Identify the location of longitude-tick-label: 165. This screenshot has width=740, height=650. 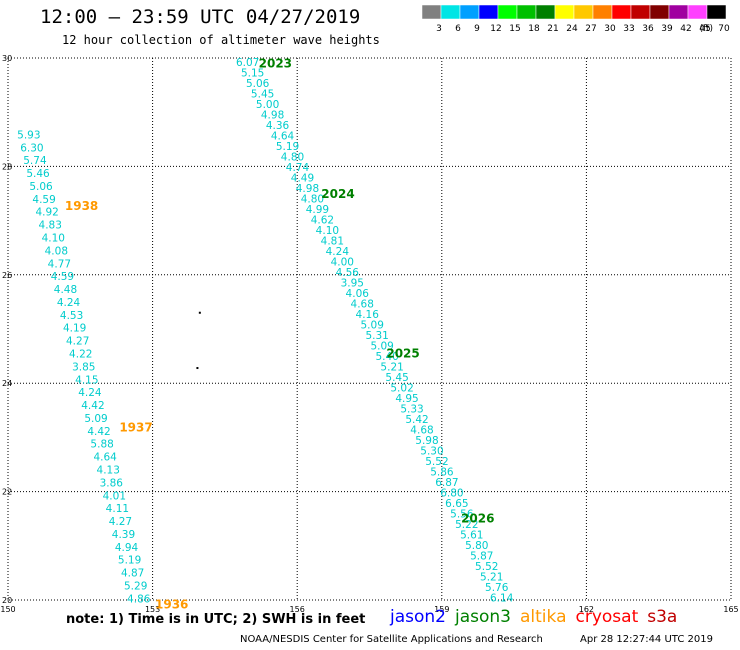
(730, 609).